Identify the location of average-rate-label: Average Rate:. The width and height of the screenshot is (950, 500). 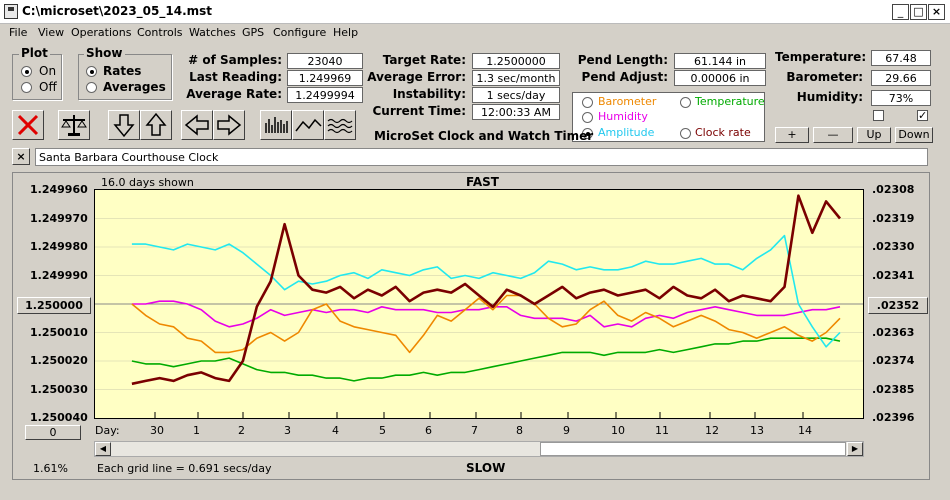
(234, 94).